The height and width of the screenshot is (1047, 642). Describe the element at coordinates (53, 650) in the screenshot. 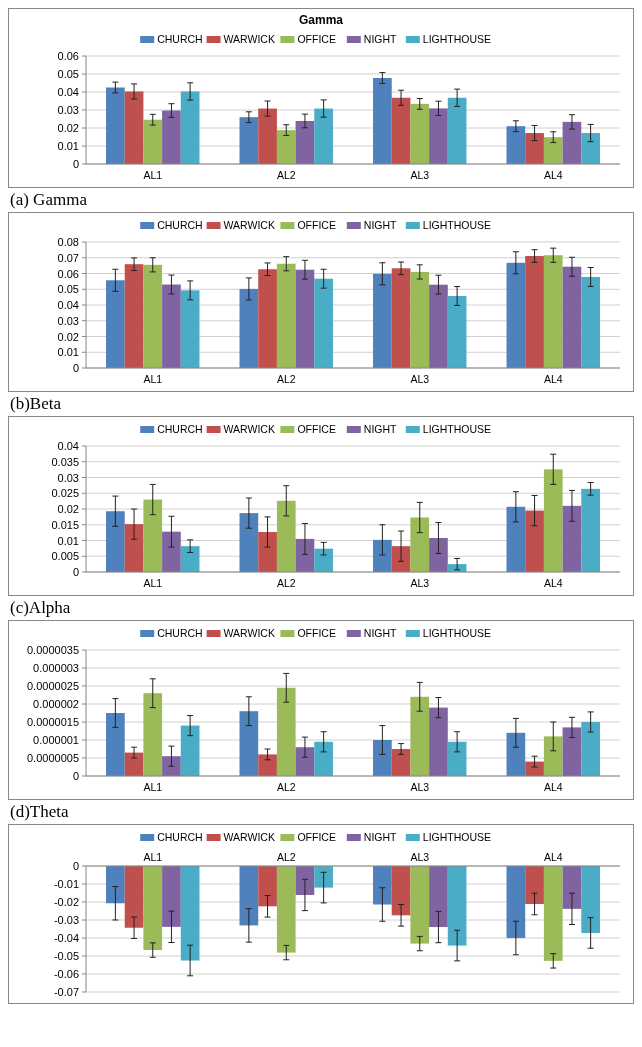

I see `y-tick-label: 0.0000035` at that location.